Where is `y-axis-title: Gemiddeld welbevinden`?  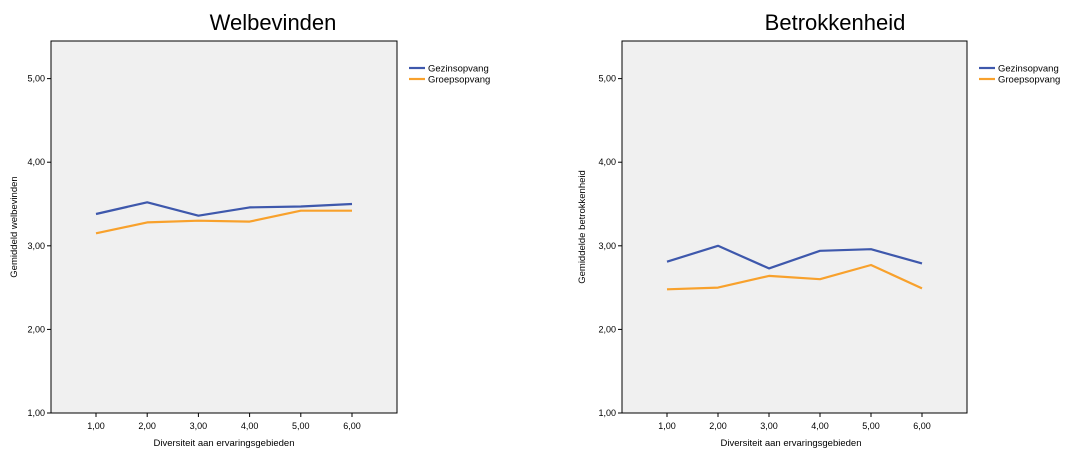 y-axis-title: Gemiddeld welbevinden is located at coordinates (14, 226).